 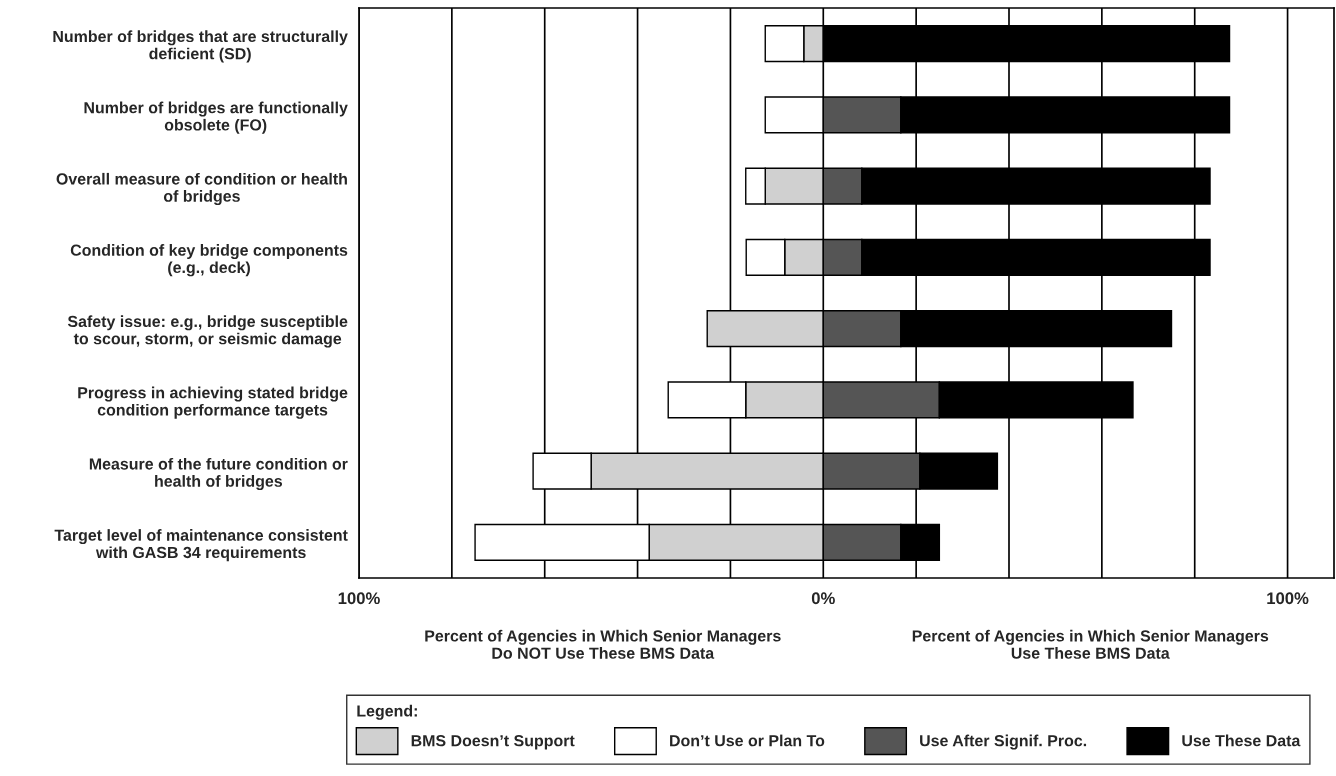 What do you see at coordinates (493, 742) in the screenshot?
I see `legend-label: BMS Doesn’t Support` at bounding box center [493, 742].